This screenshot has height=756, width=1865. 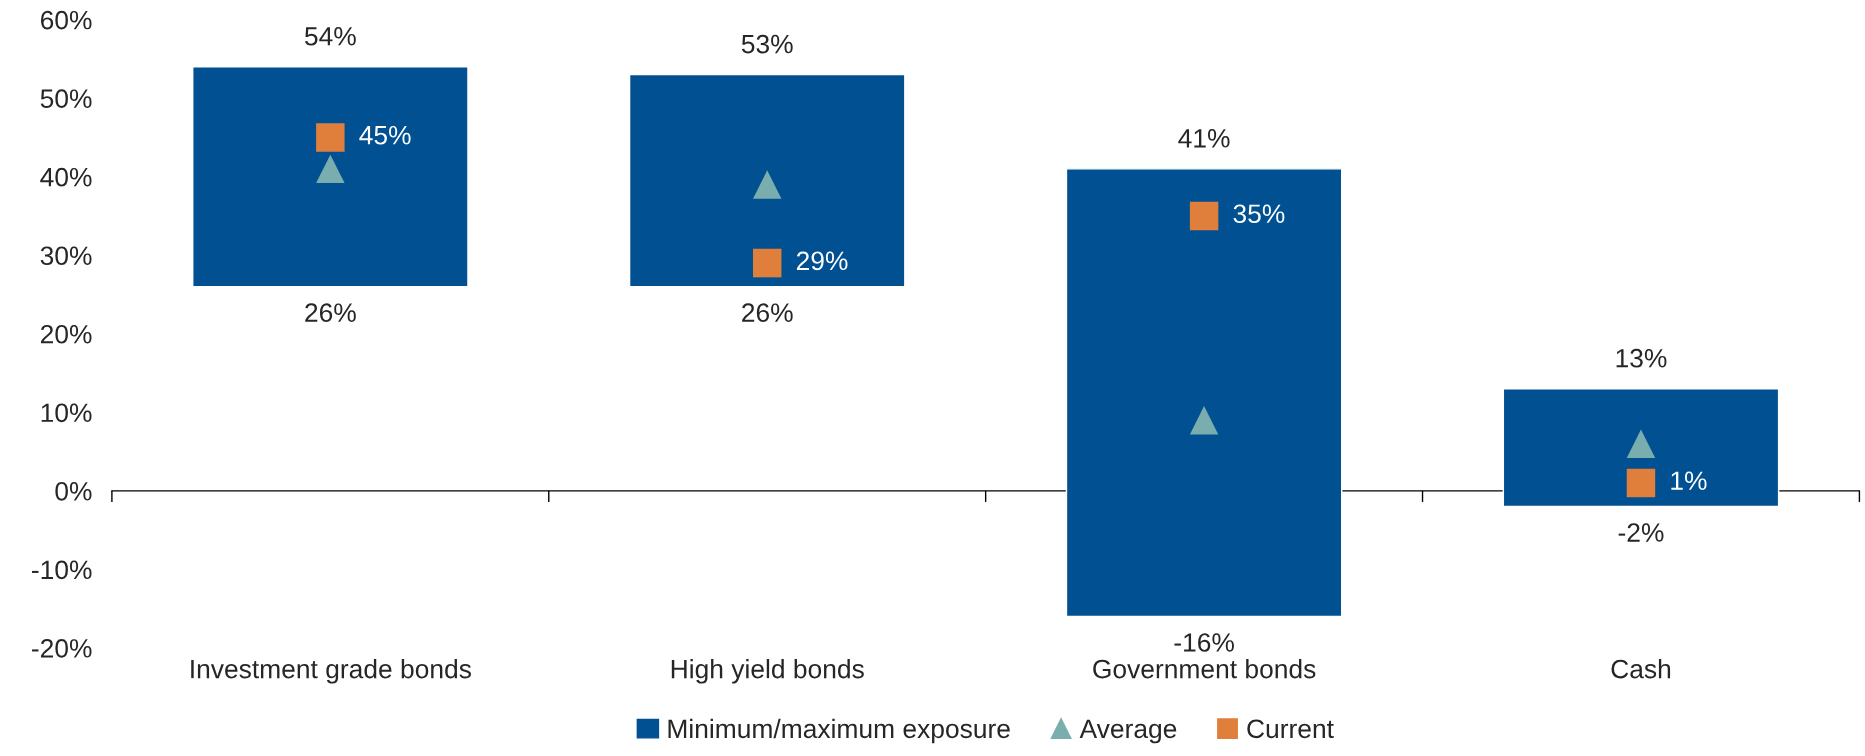 I want to click on x-tick-label: Cash, so click(x=1641, y=669).